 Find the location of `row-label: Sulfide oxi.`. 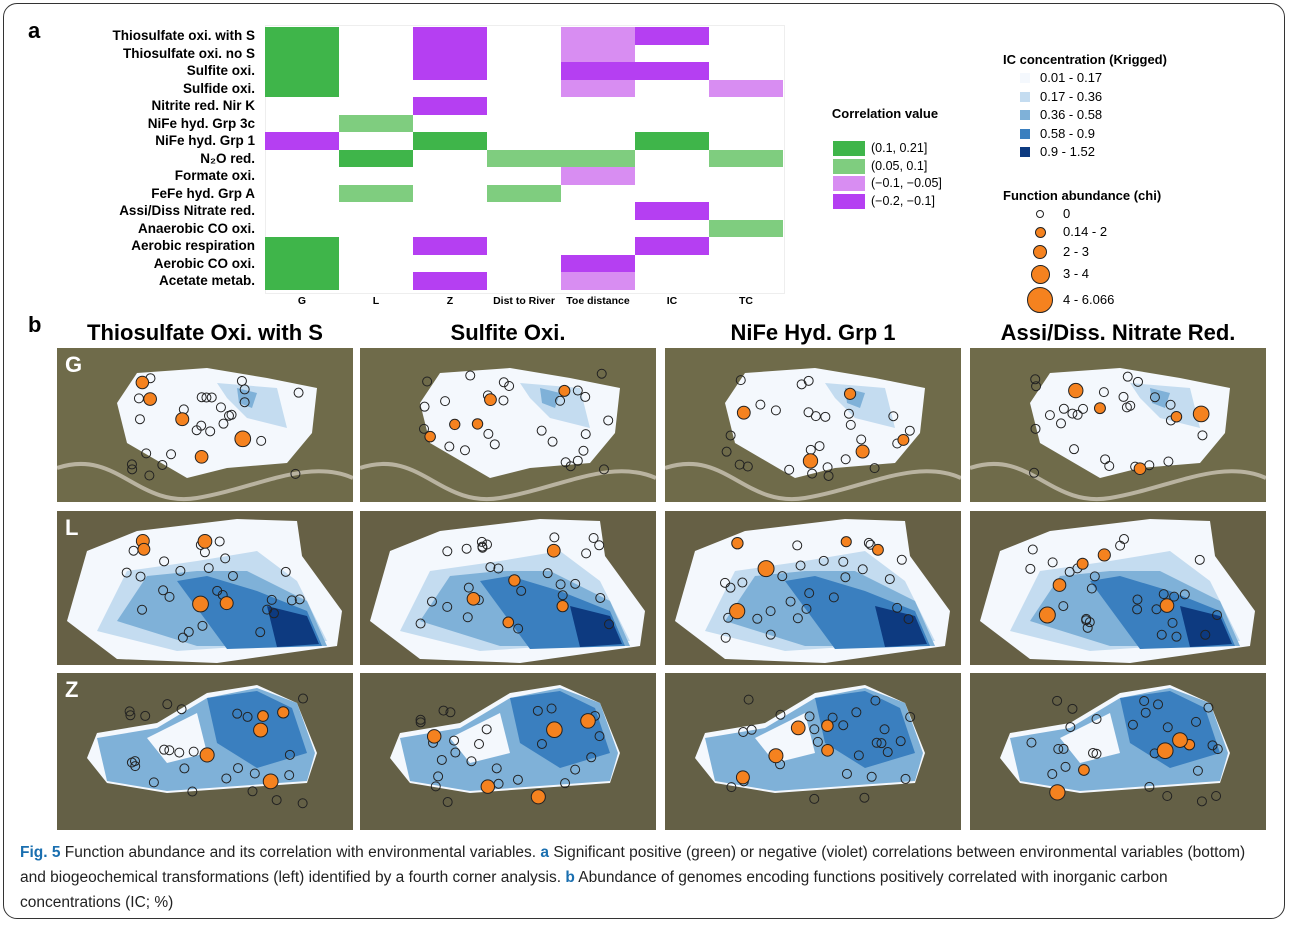

row-label: Sulfide oxi. is located at coordinates (218, 88).